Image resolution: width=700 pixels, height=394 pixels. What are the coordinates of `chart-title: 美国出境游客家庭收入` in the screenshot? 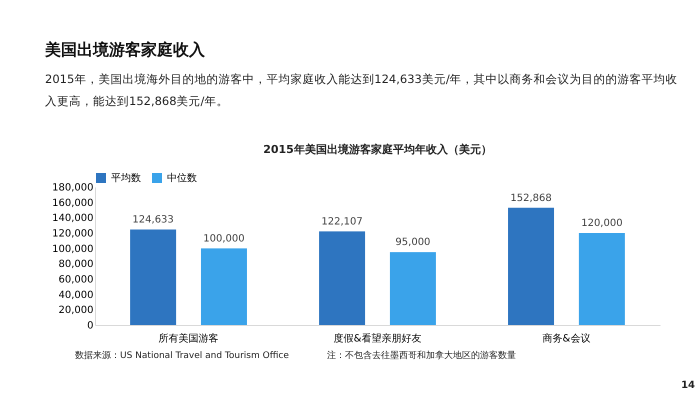 It's located at (125, 49).